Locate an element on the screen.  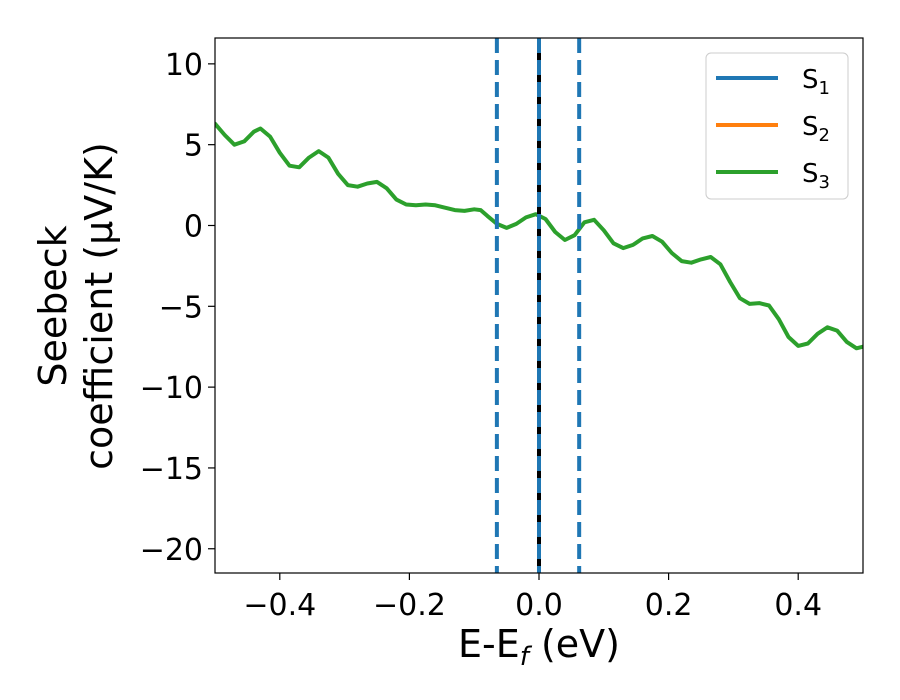
vertical-lines is located at coordinates (538, 305).